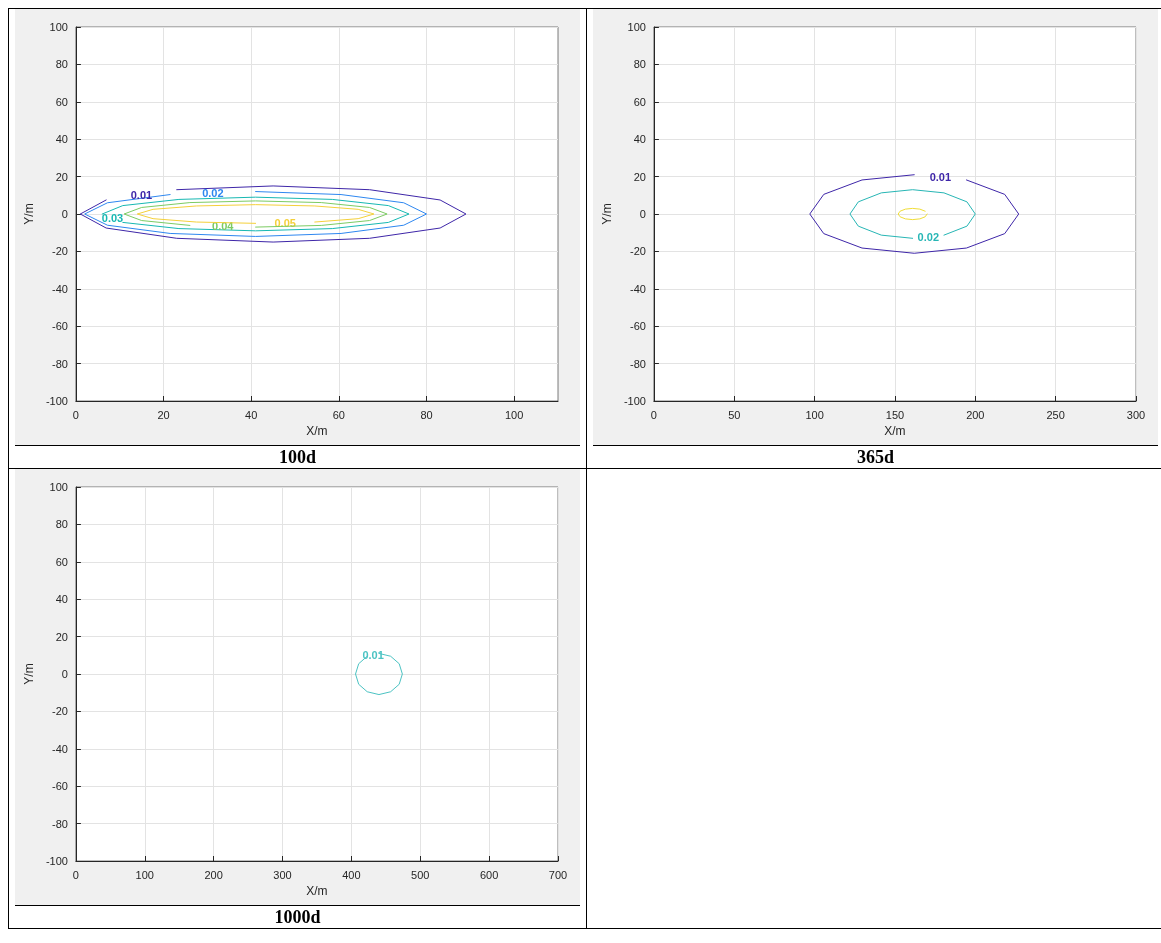 Image resolution: width=1161 pixels, height=943 pixels. Describe the element at coordinates (558, 874) in the screenshot. I see `x-tick-label: 700` at that location.